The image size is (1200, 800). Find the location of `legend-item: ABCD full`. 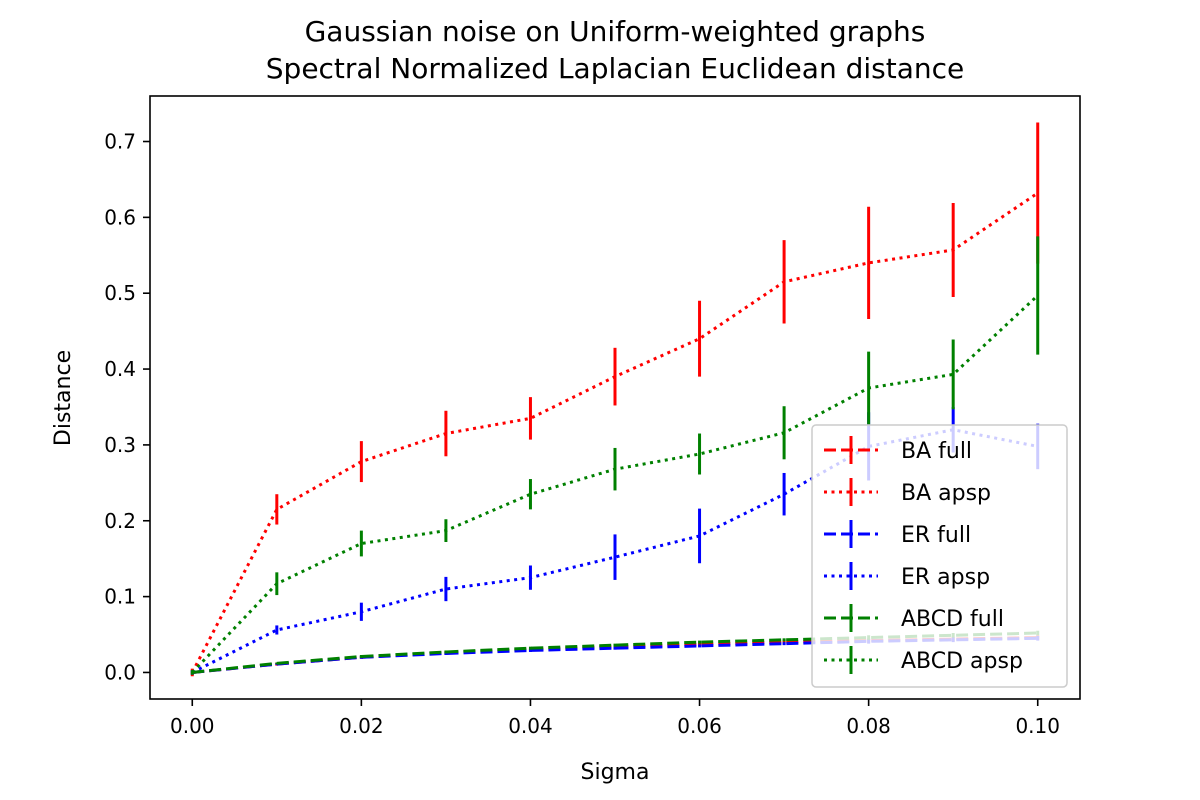

legend-item: ABCD full is located at coordinates (914, 618).